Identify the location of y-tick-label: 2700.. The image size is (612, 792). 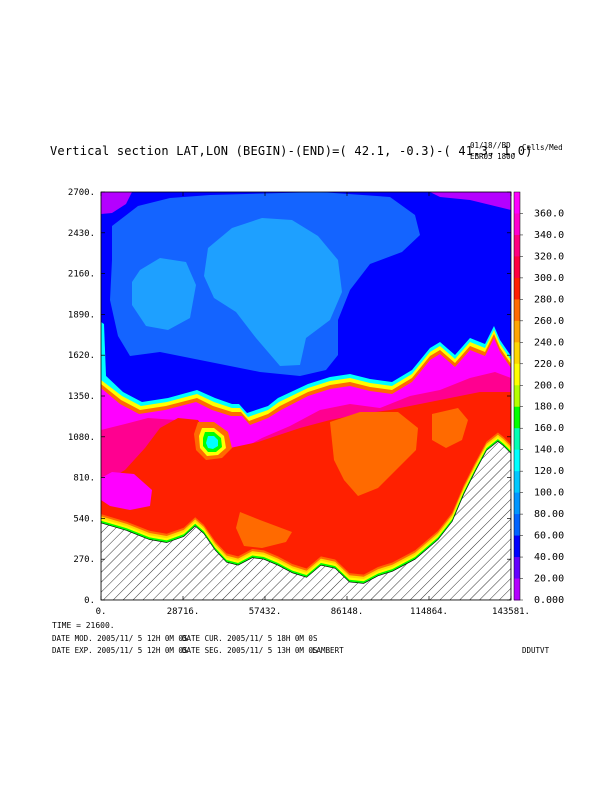
(81, 193).